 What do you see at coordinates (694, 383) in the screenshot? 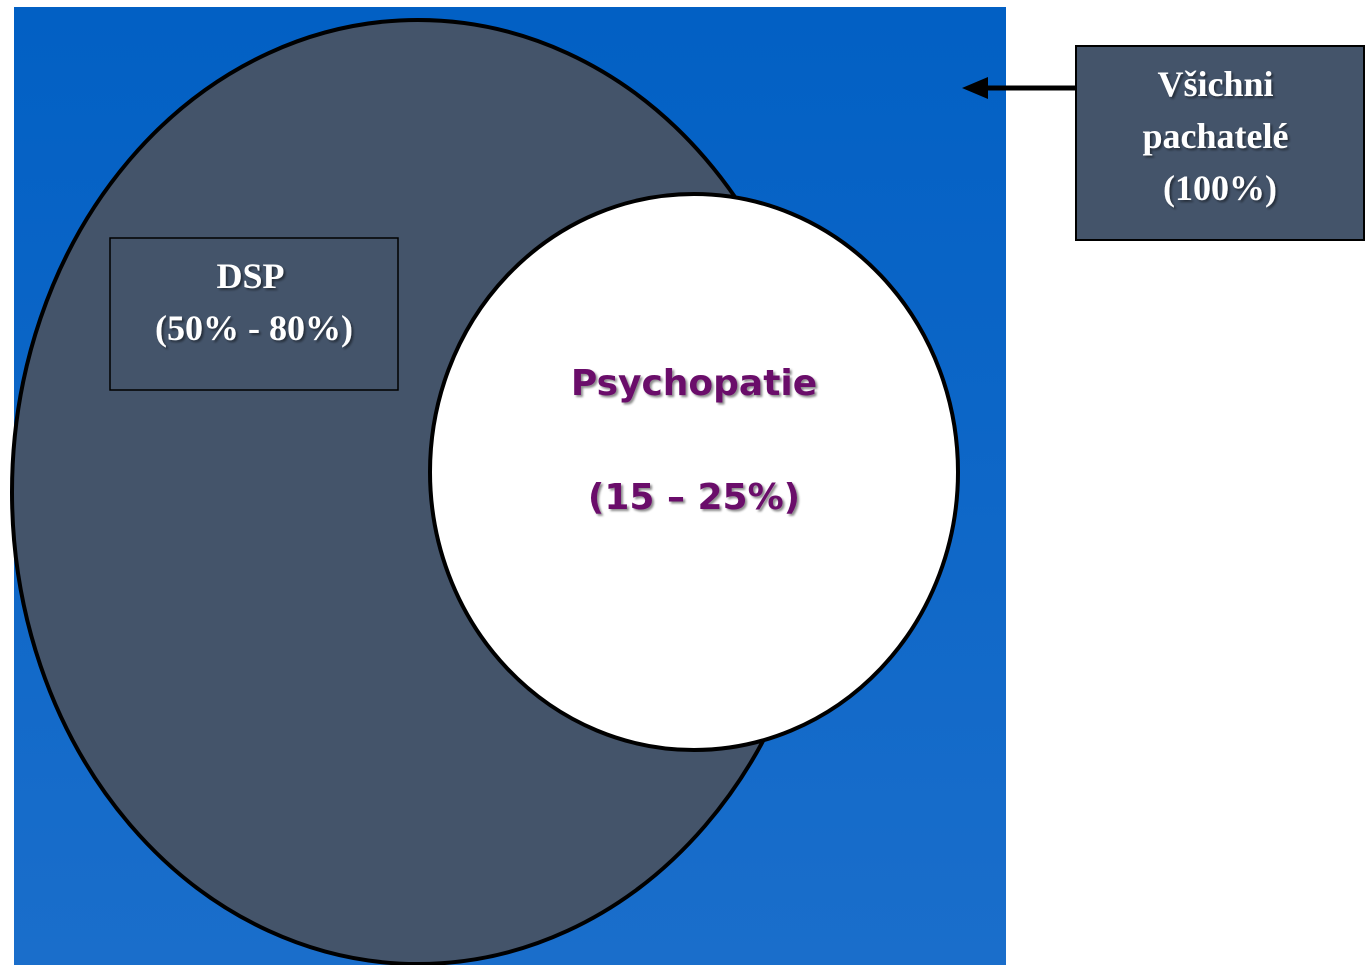
I see `psychopathy-title: Psychopatie` at bounding box center [694, 383].